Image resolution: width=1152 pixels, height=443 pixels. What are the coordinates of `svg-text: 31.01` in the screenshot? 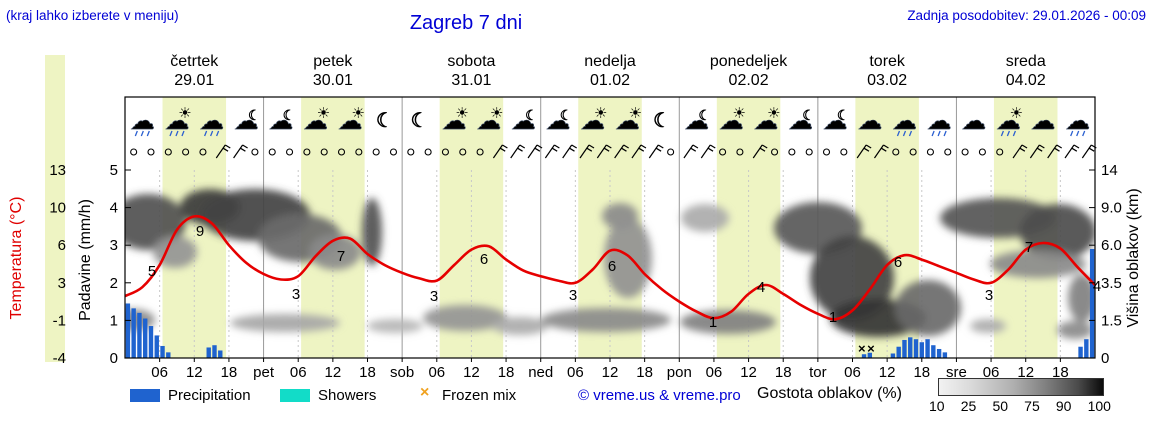 It's located at (471, 80).